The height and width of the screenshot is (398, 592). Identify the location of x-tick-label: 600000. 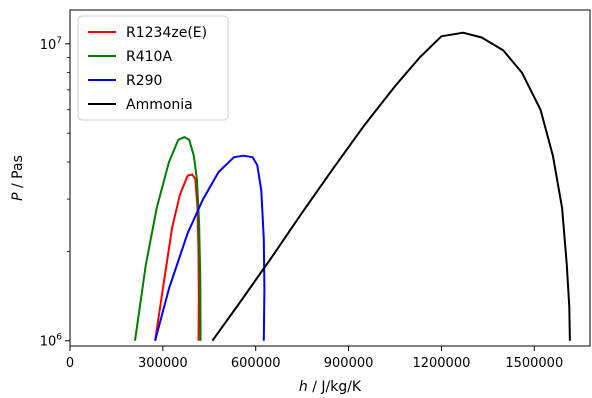
(256, 363).